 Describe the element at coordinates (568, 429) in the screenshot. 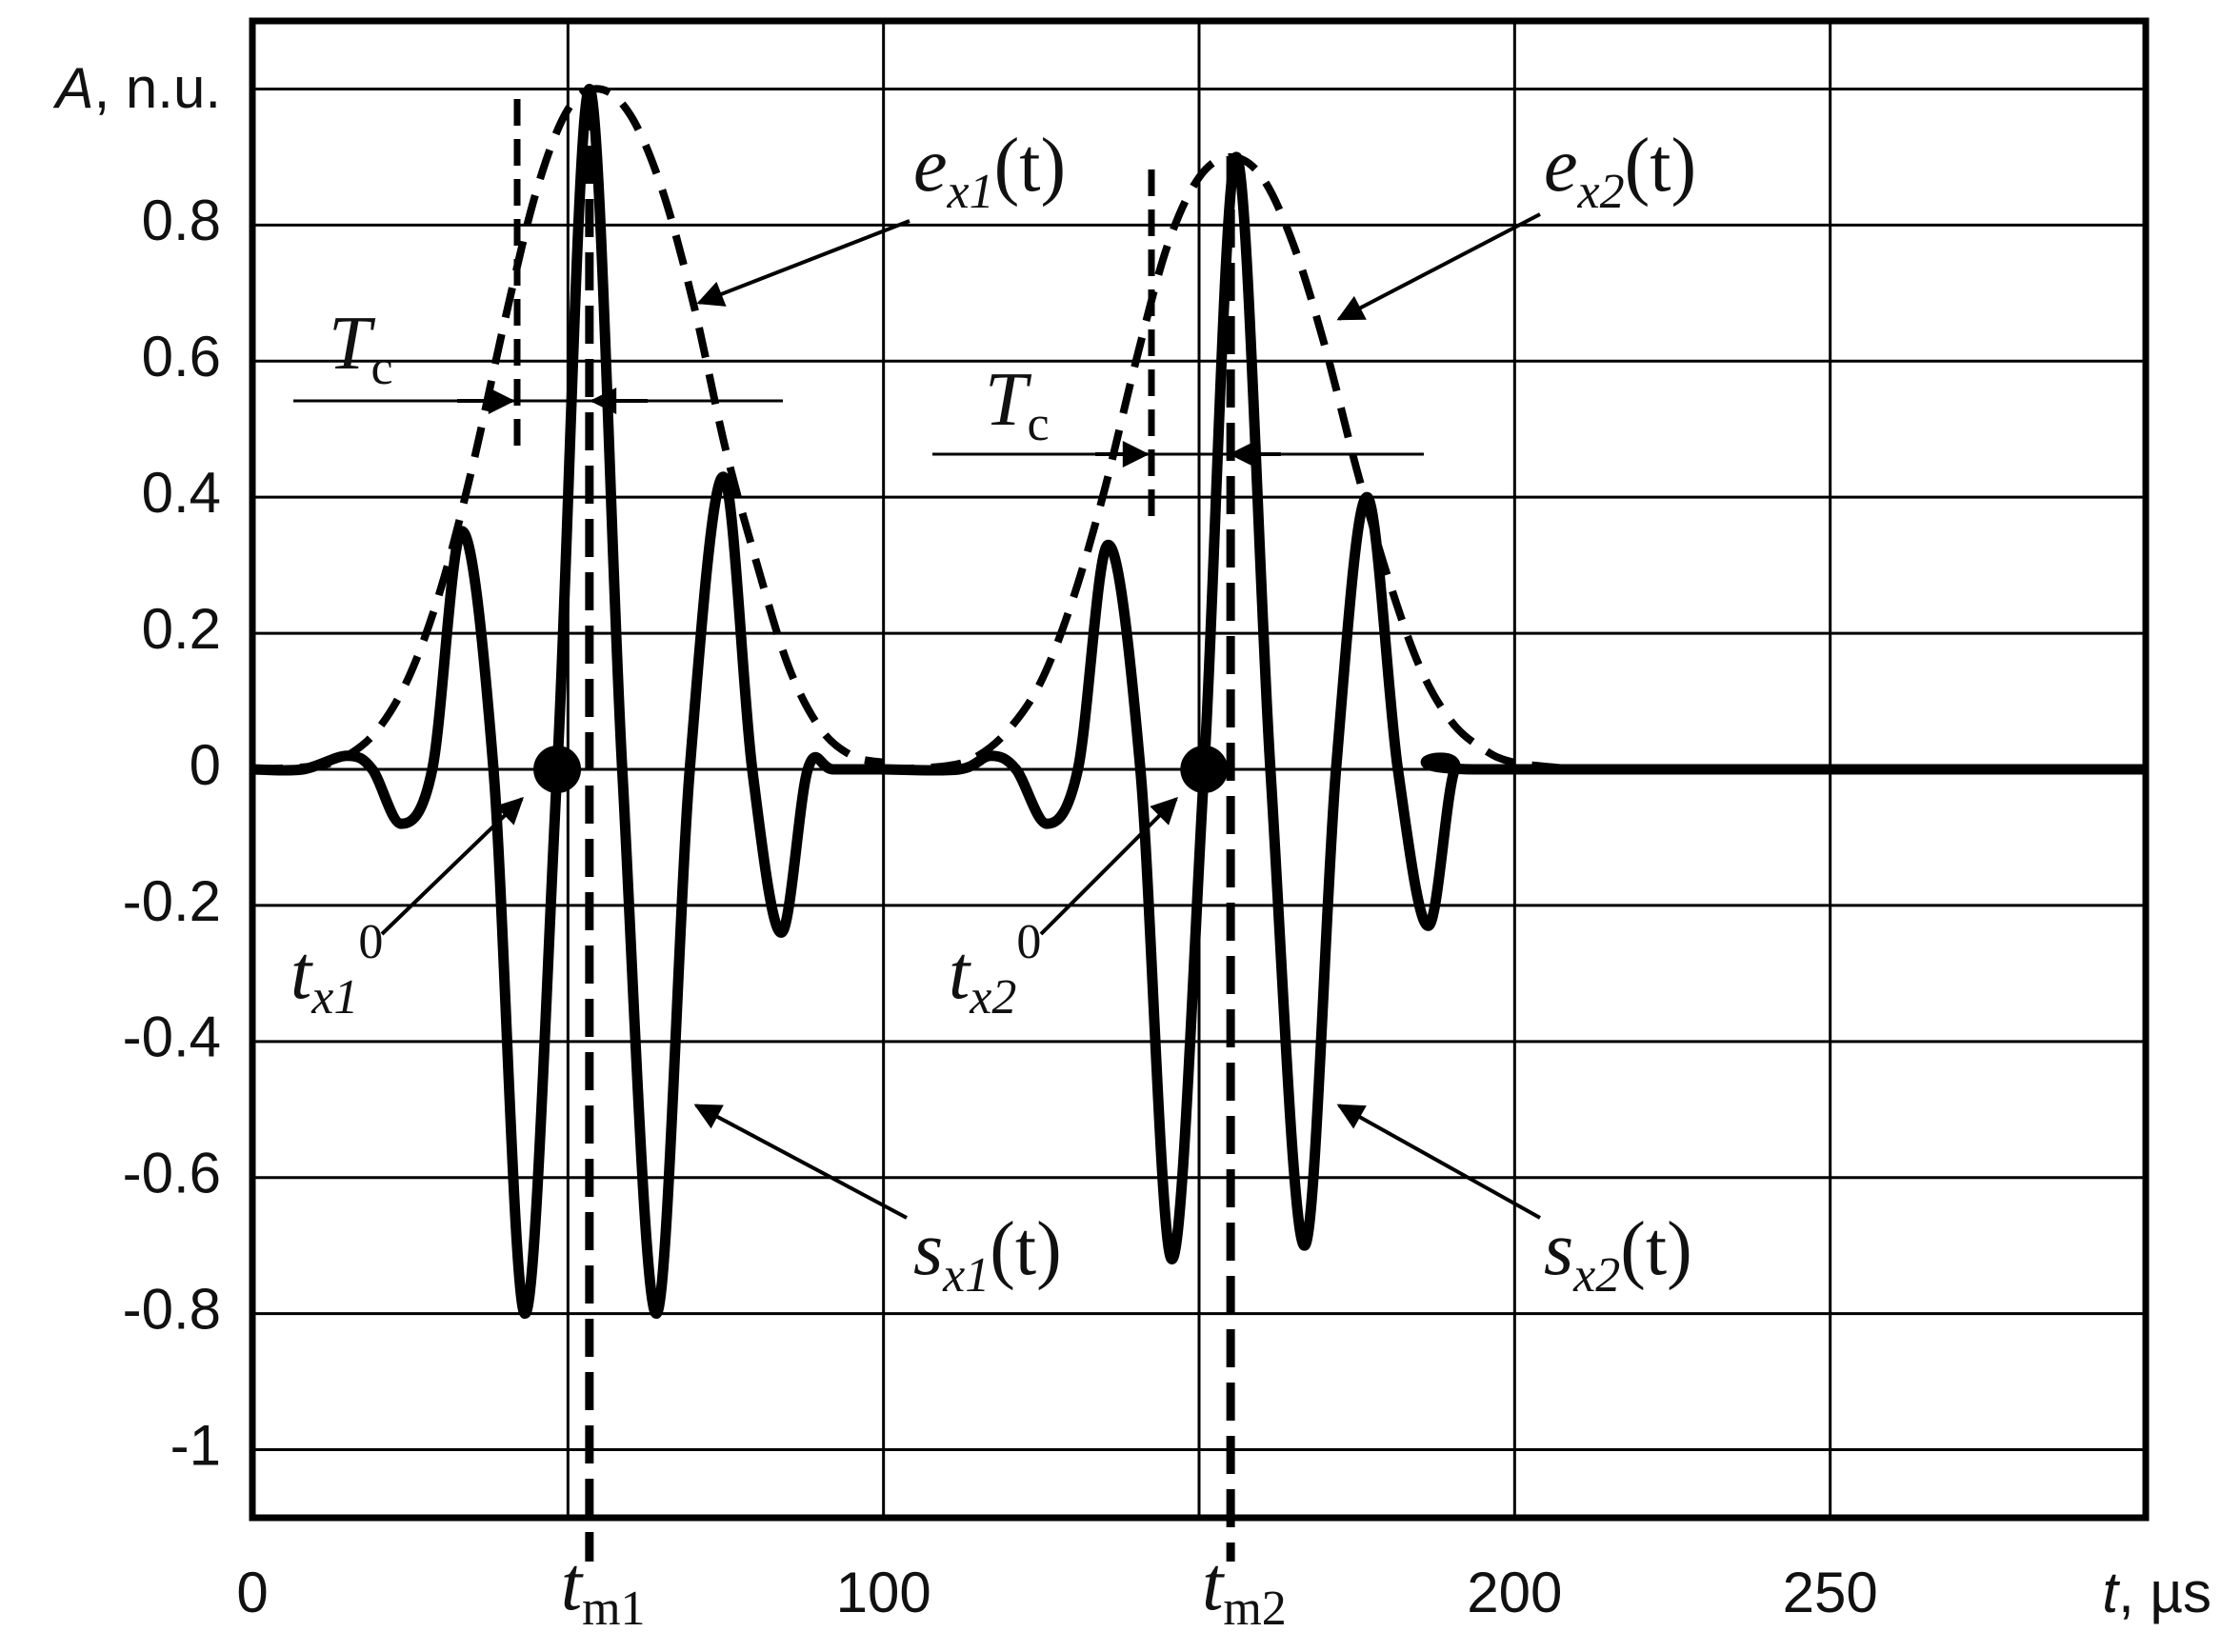

I see `envelope-line` at that location.